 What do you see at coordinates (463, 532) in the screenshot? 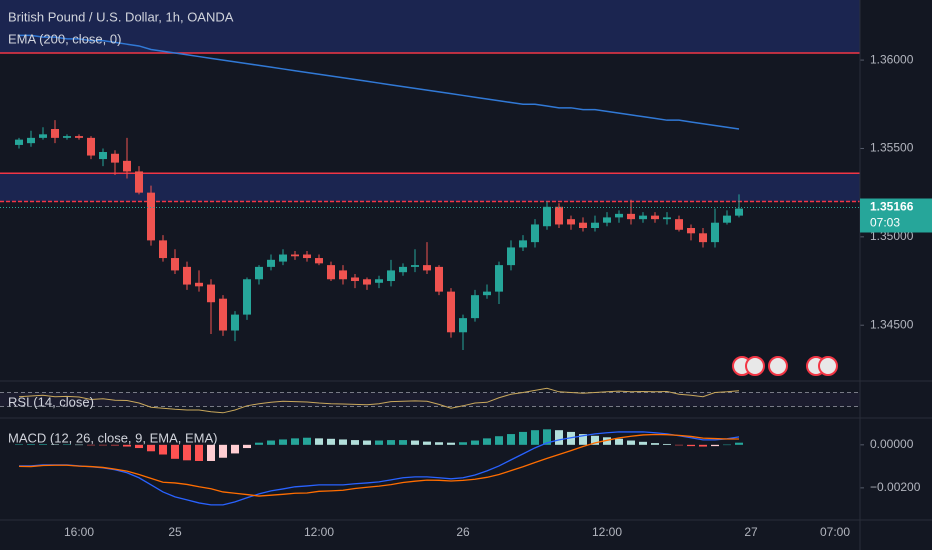
I see `time-tick-label: 26` at bounding box center [463, 532].